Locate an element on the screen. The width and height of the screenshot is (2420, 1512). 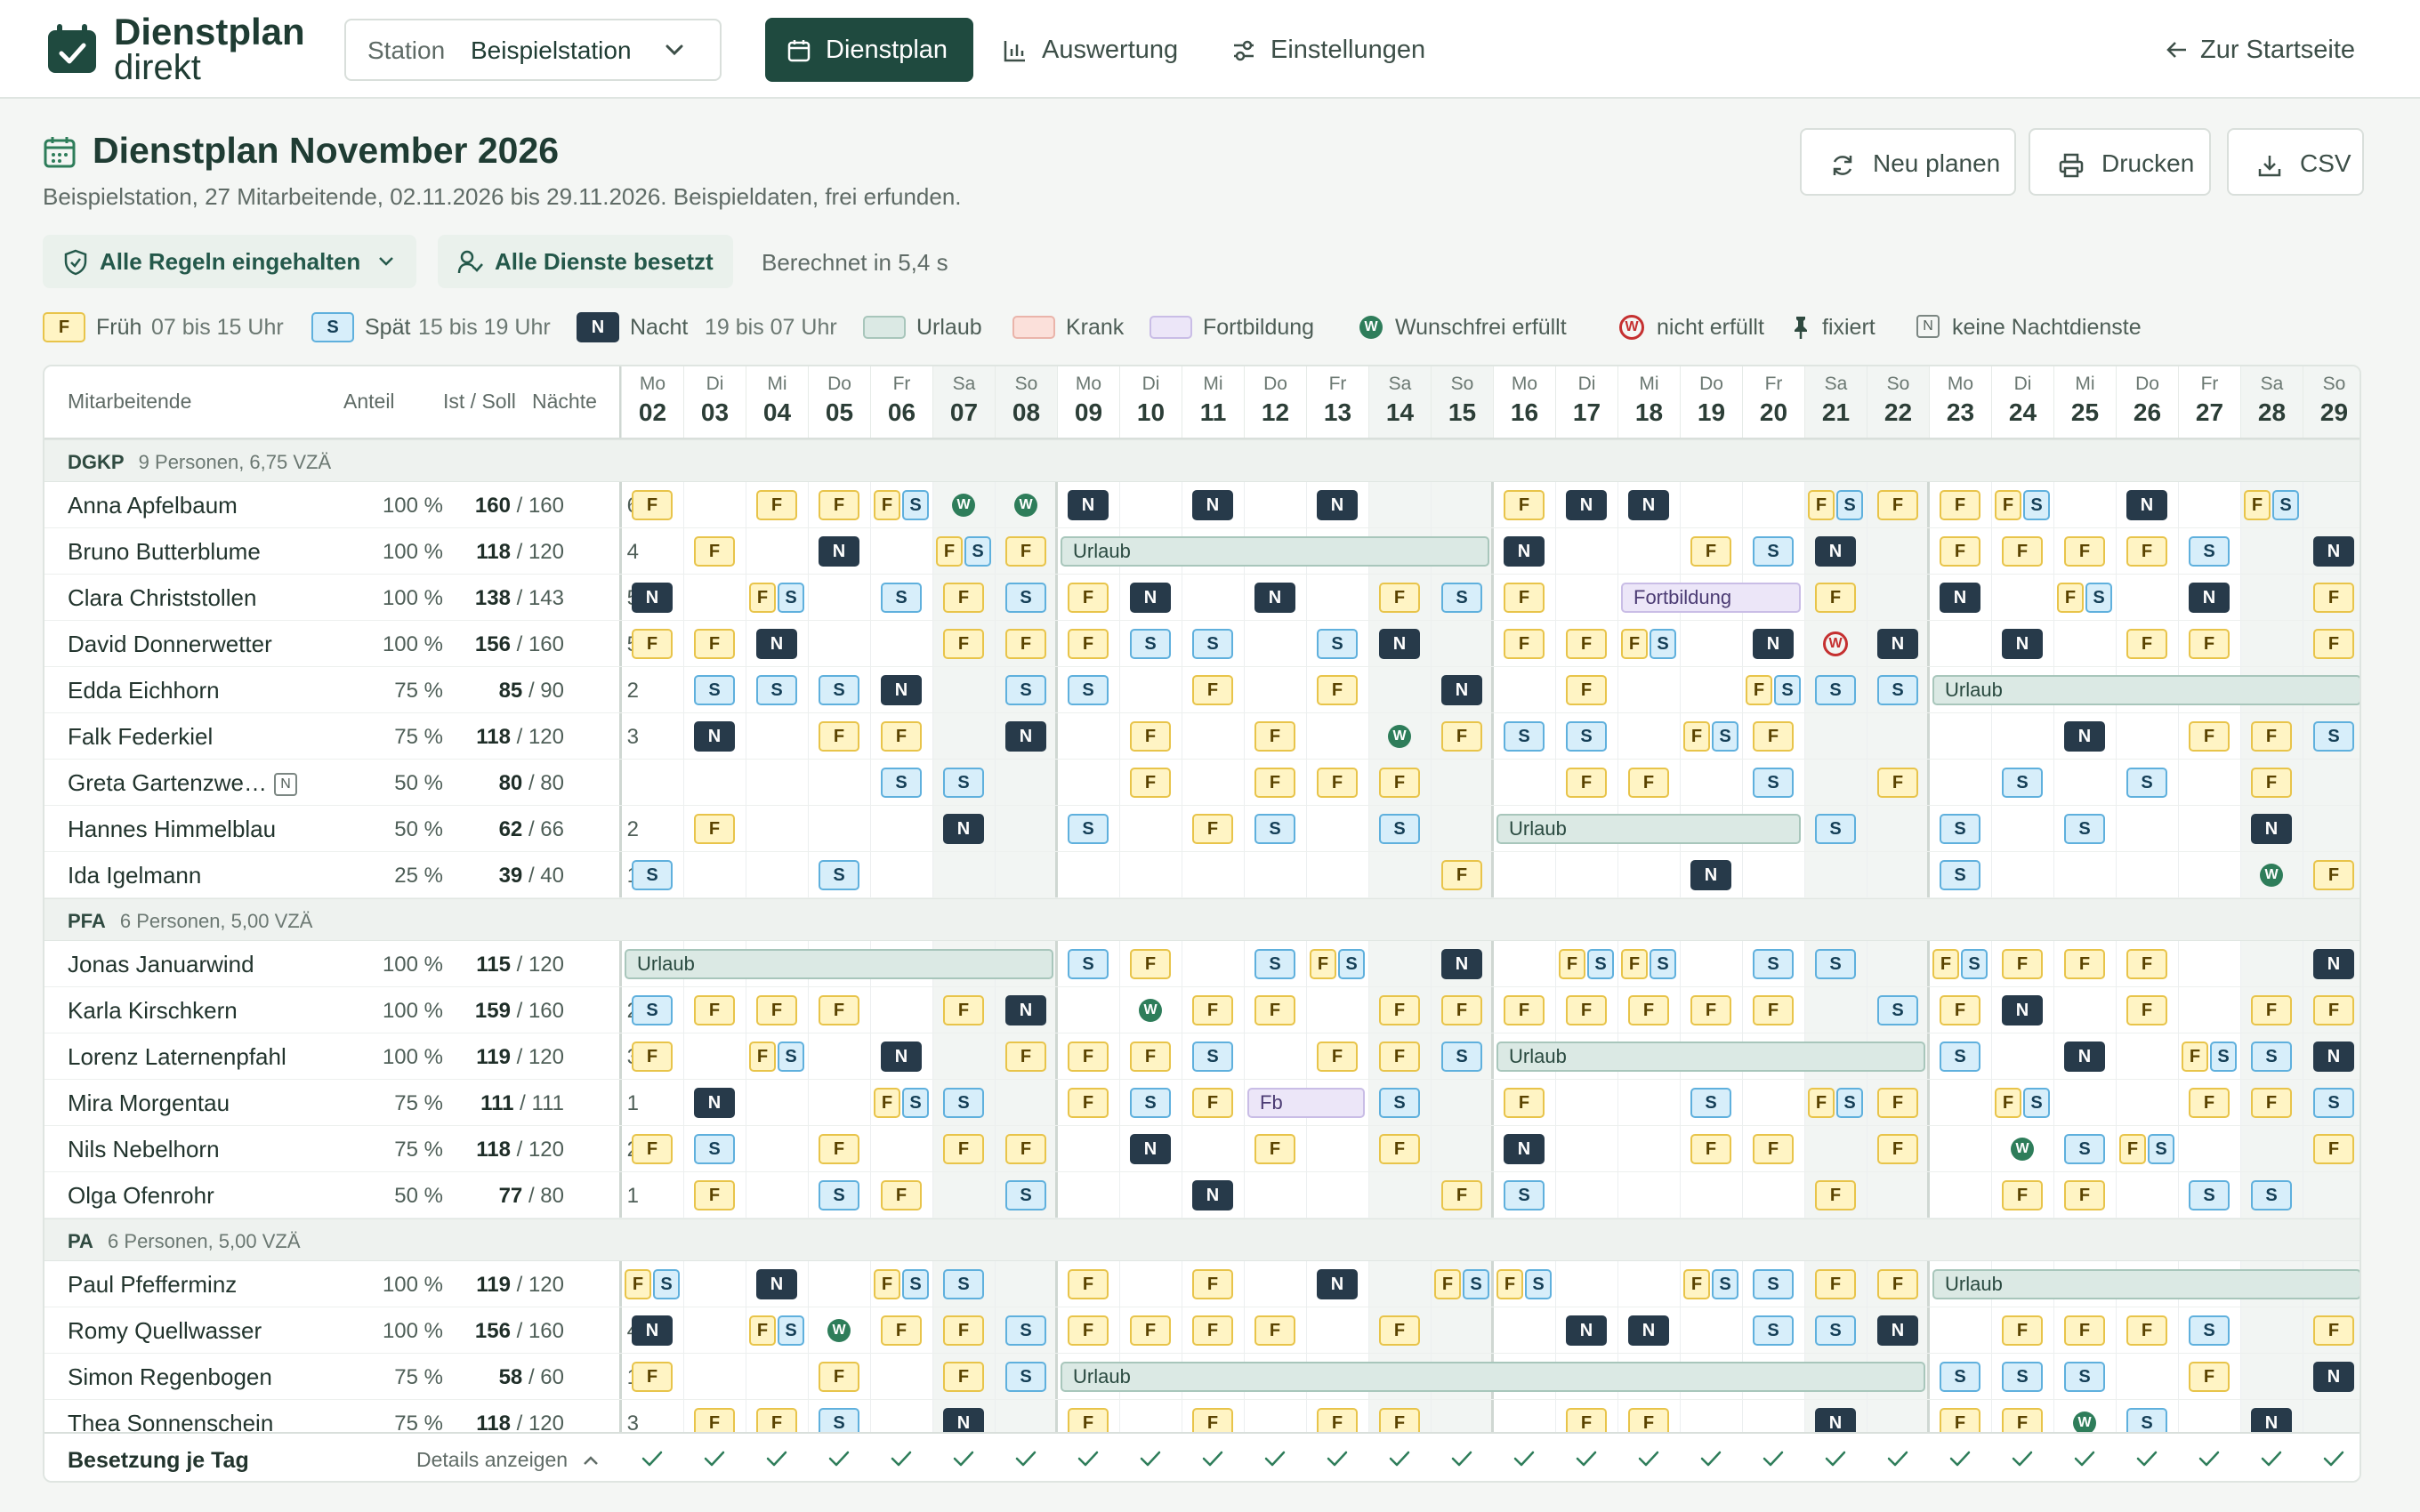
wish-fail-icon: W is located at coordinates (1835, 643).